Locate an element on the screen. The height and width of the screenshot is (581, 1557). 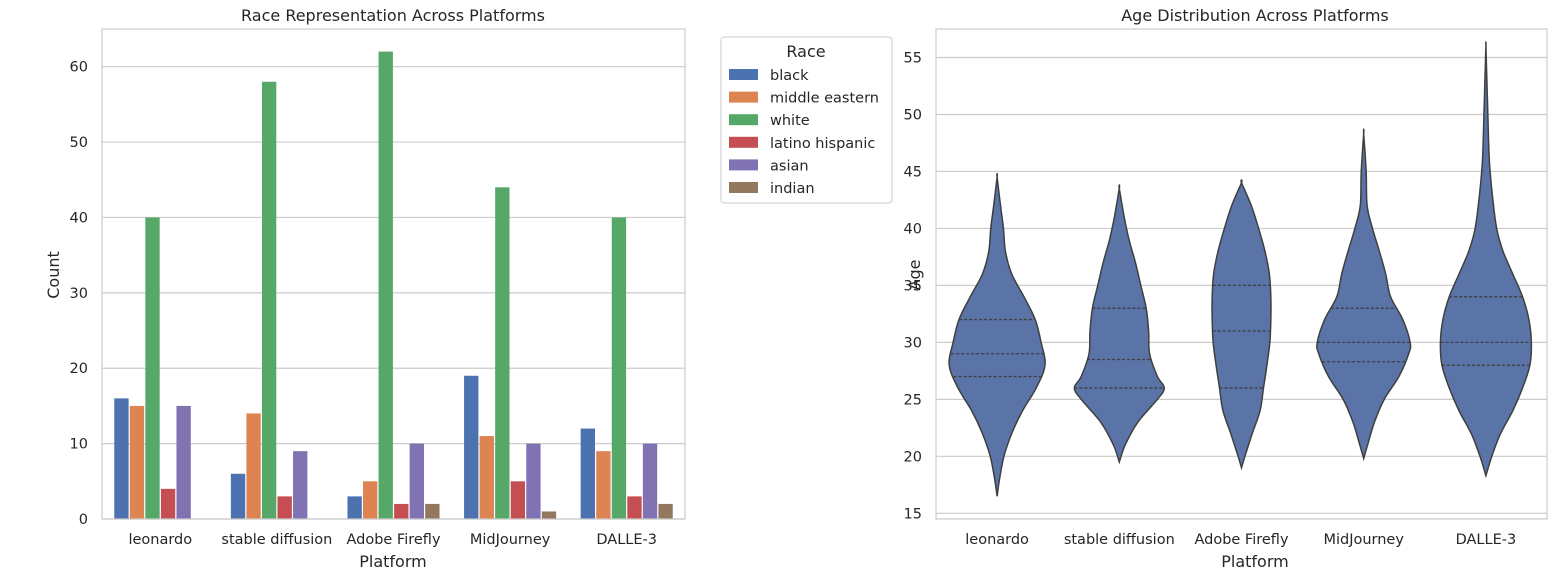
violin-leonardo is located at coordinates (997, 334).